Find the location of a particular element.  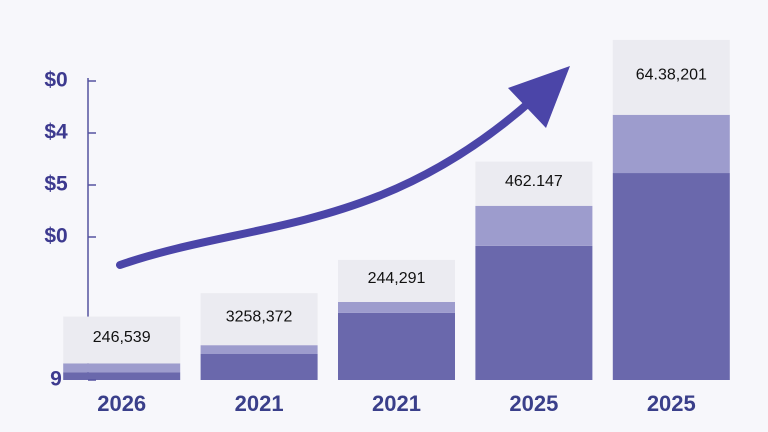

x-tick-label: 2026 is located at coordinates (121, 403).